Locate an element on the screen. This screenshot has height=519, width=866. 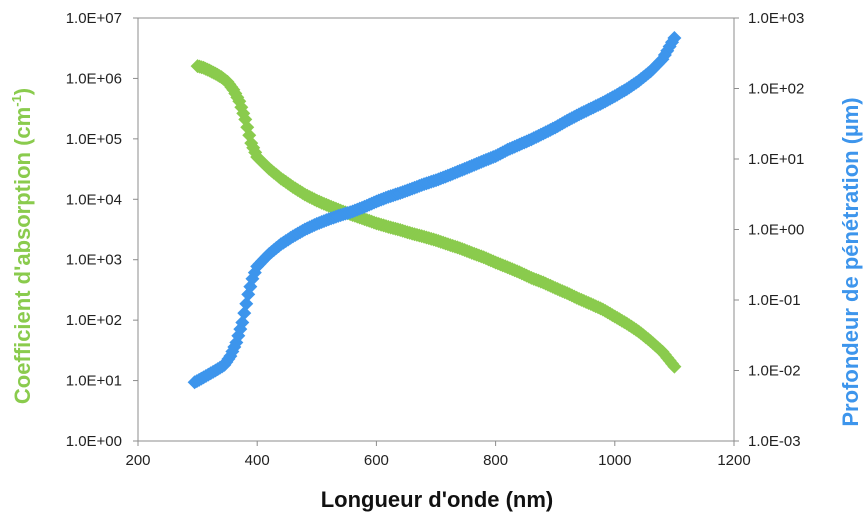
x-tick-label: 600 is located at coordinates (376, 460).